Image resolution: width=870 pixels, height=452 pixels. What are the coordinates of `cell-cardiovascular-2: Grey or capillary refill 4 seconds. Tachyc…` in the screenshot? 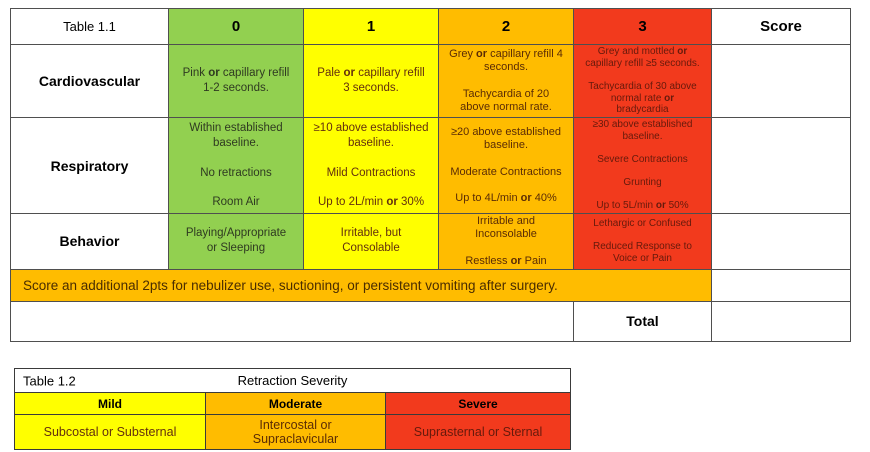 It's located at (506, 81).